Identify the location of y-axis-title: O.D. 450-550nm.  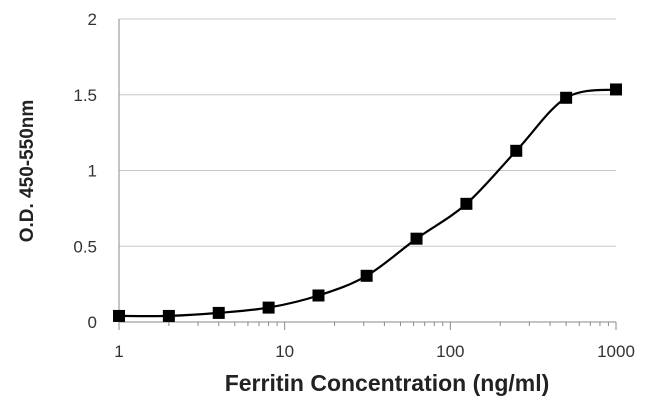
(27, 171).